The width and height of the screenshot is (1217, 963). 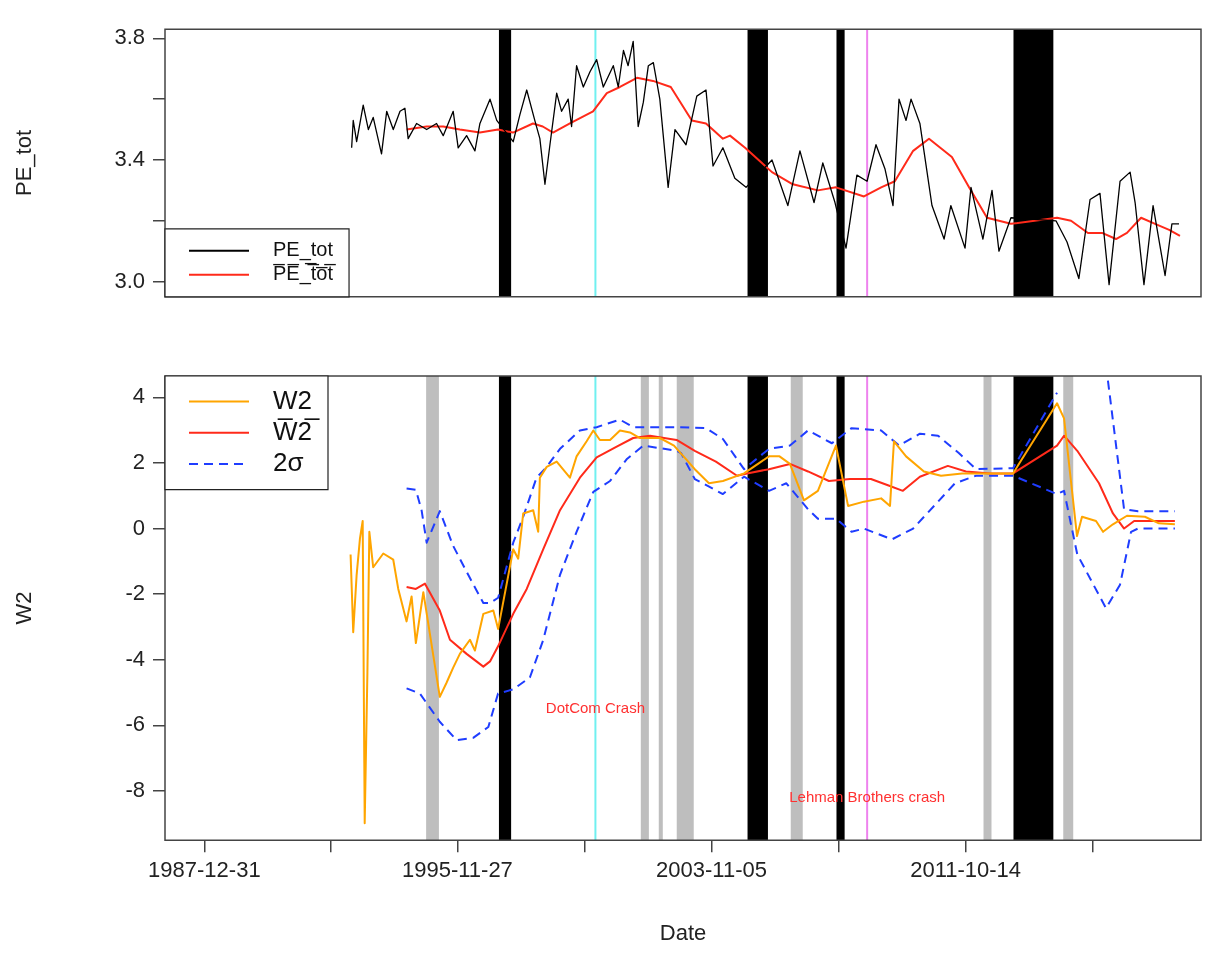 What do you see at coordinates (966, 870) in the screenshot?
I see `x-tick-label: 2011-10-14` at bounding box center [966, 870].